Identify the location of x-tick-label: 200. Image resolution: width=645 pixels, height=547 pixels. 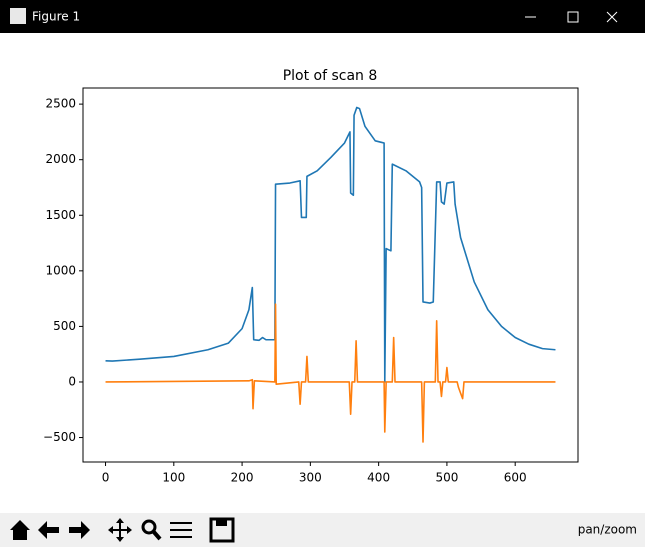
(242, 478).